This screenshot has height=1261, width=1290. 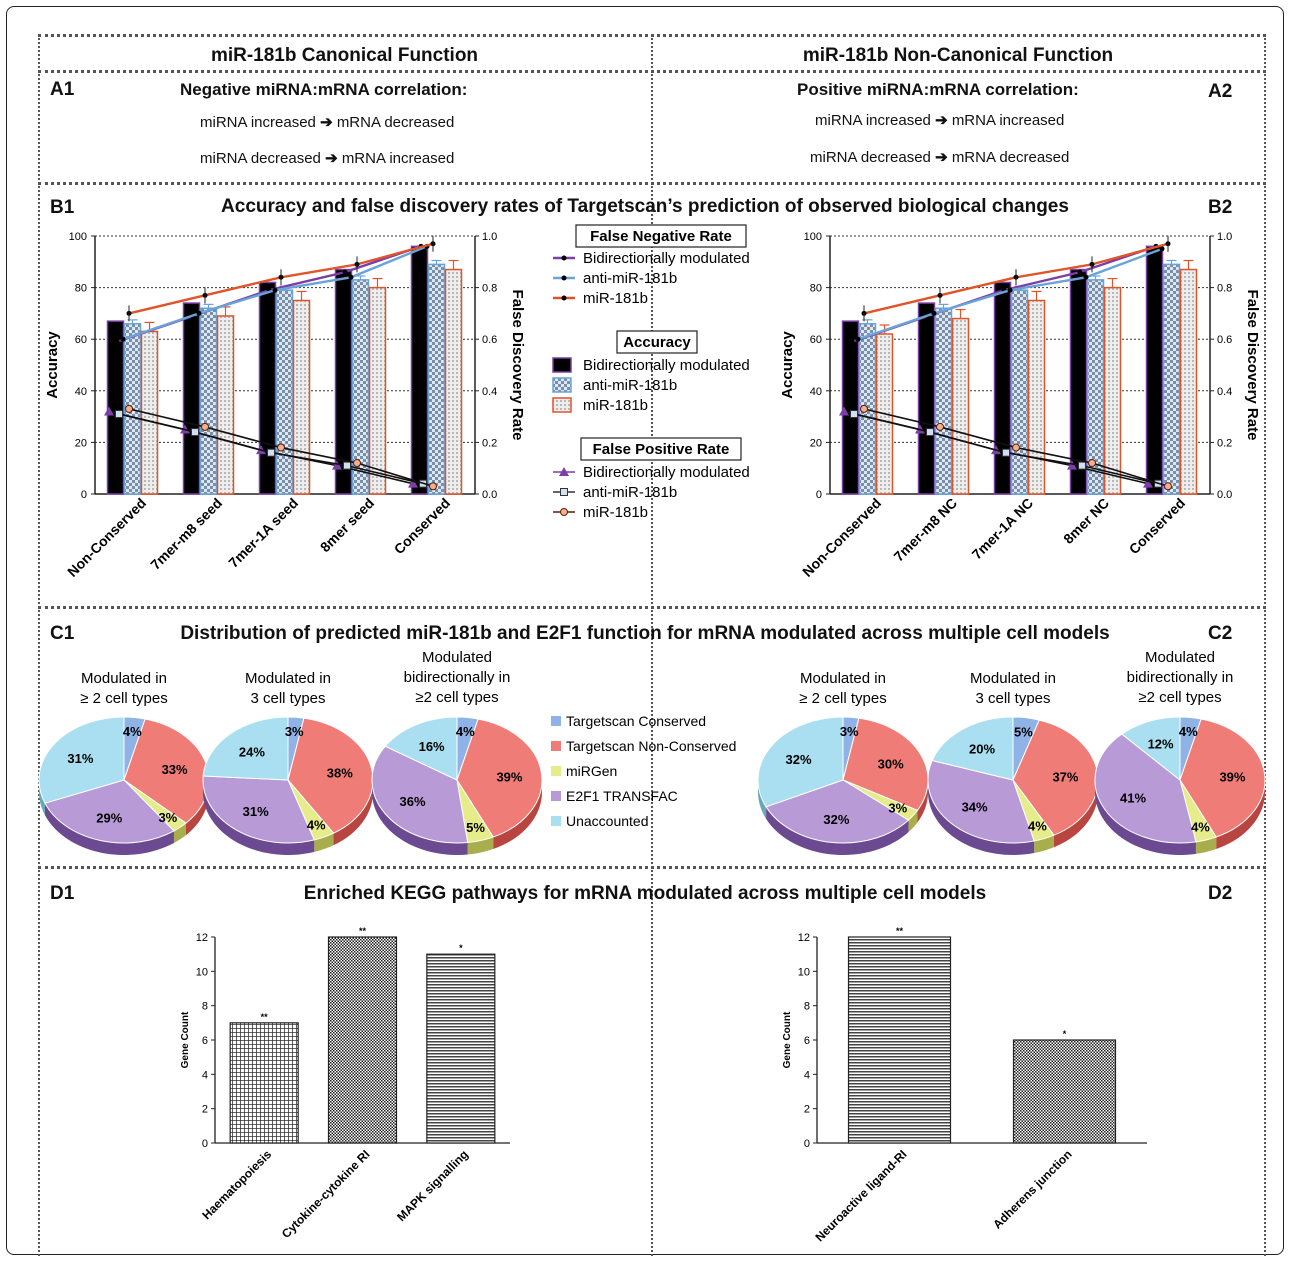 What do you see at coordinates (1232, 776) in the screenshot?
I see `pie-slice-label: 39%` at bounding box center [1232, 776].